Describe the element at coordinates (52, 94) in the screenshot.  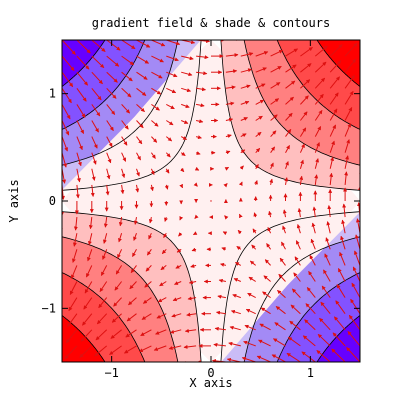
I see `y-tick-label: 1` at that location.